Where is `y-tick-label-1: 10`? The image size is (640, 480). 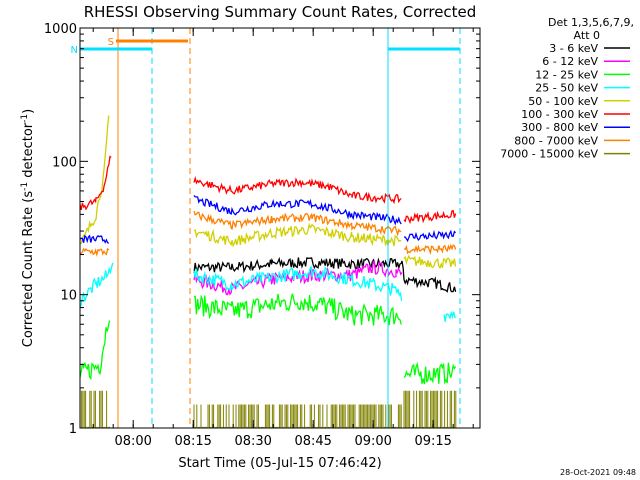 y-tick-label-1: 10 is located at coordinates (68, 296).